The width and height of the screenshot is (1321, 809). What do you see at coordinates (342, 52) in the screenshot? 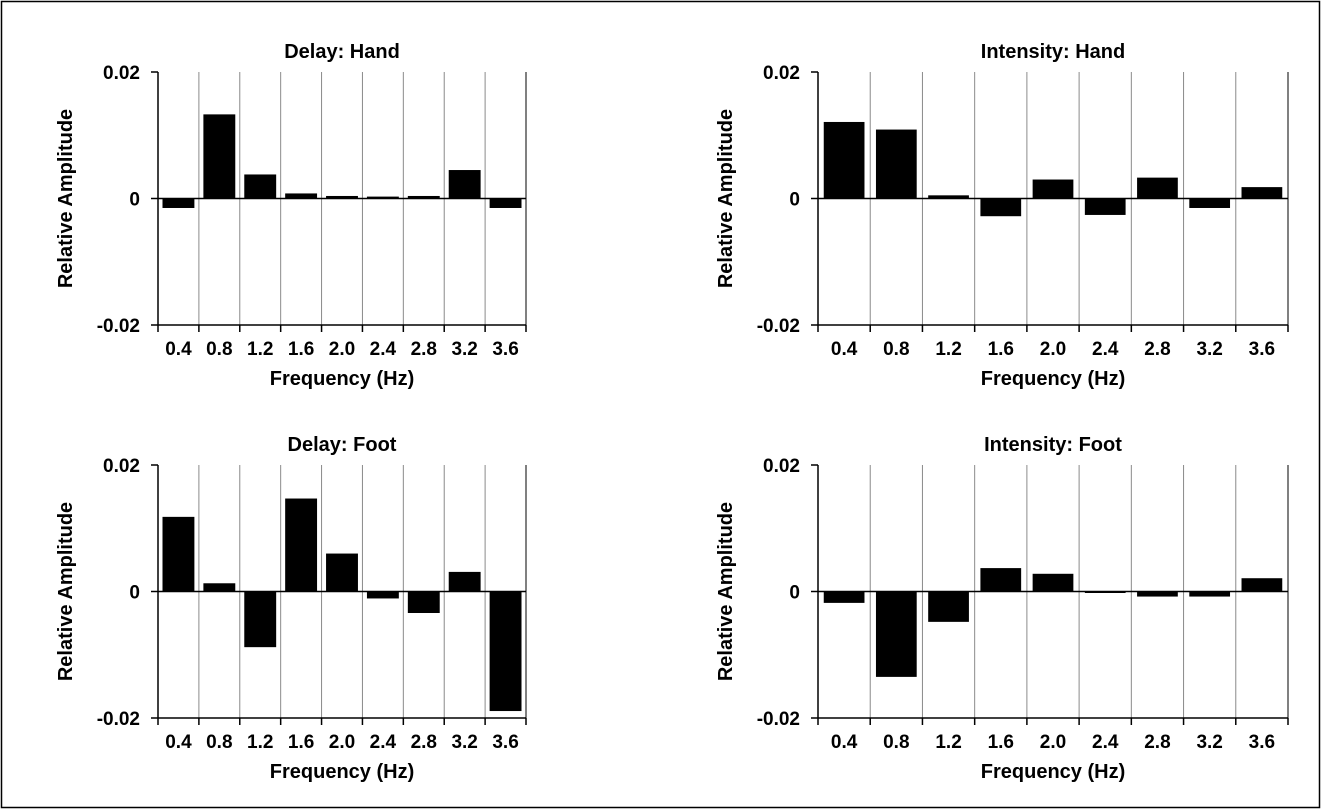
I see `chart-title: Delay: Hand` at bounding box center [342, 52].